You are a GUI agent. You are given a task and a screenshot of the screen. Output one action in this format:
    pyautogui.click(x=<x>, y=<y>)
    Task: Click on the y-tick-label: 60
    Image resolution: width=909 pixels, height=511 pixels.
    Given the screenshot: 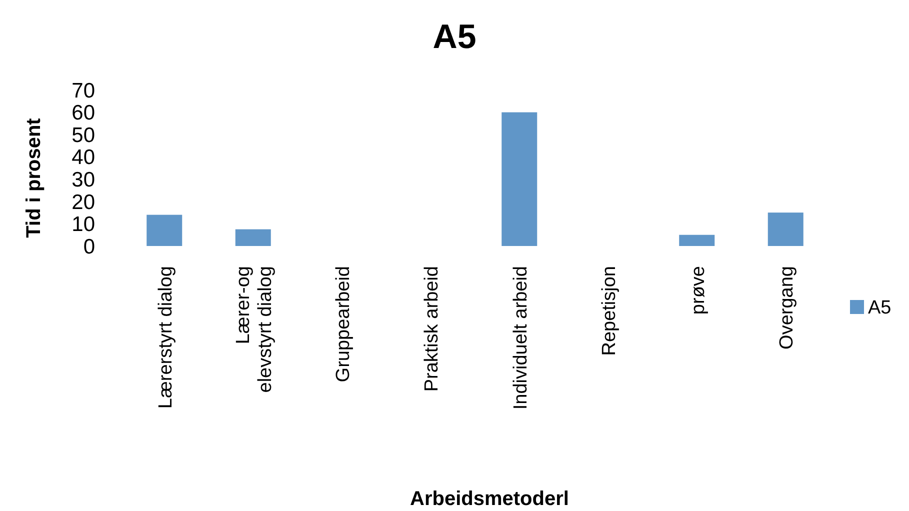 What is the action you would take?
    pyautogui.click(x=83, y=113)
    